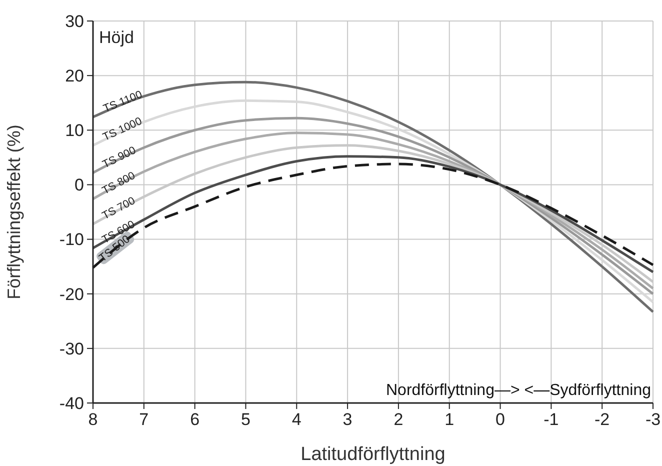 The width and height of the screenshot is (662, 466). What do you see at coordinates (373, 454) in the screenshot?
I see `x-axis-title: Latitudförflyttning` at bounding box center [373, 454].